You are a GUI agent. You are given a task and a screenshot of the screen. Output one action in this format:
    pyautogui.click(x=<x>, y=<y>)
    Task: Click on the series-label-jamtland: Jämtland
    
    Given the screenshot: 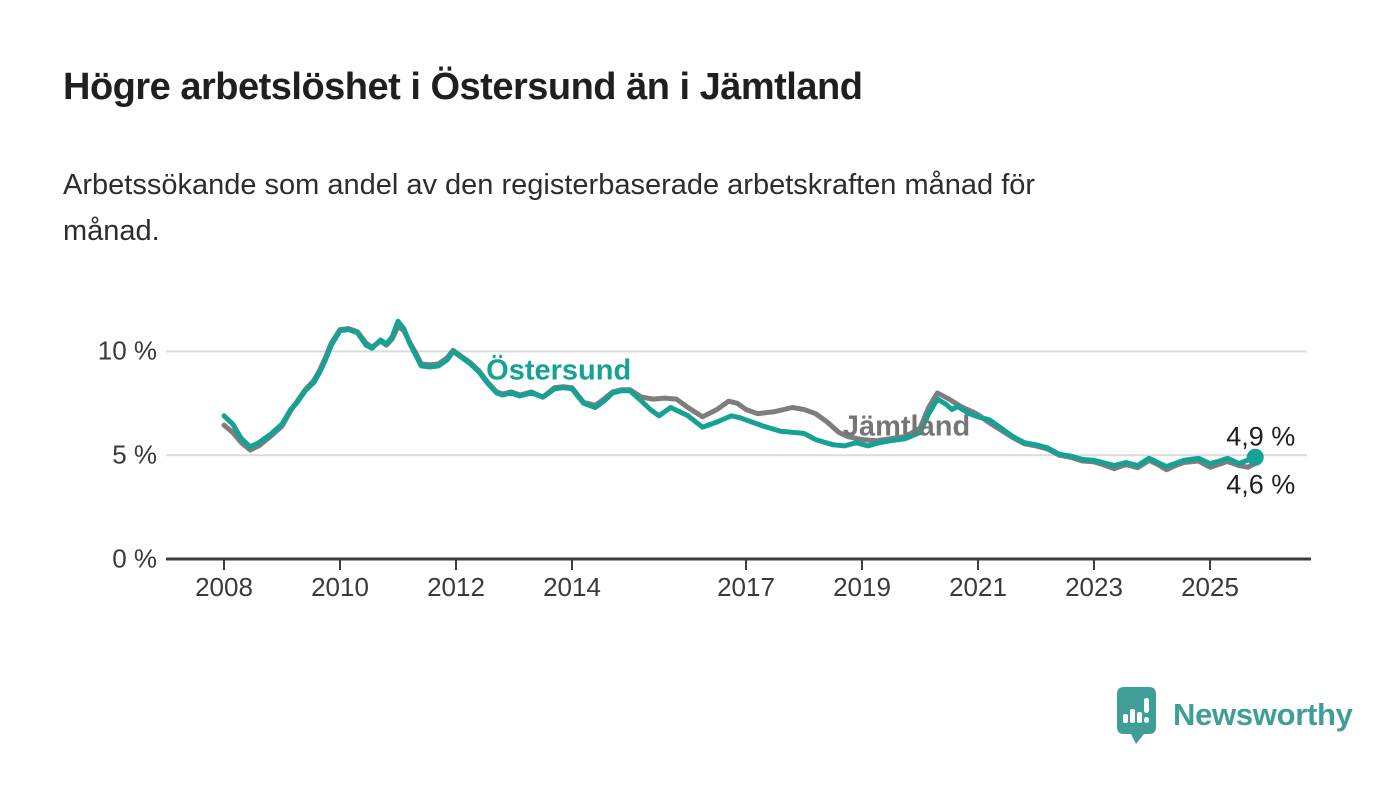 What is the action you would take?
    pyautogui.click(x=906, y=426)
    